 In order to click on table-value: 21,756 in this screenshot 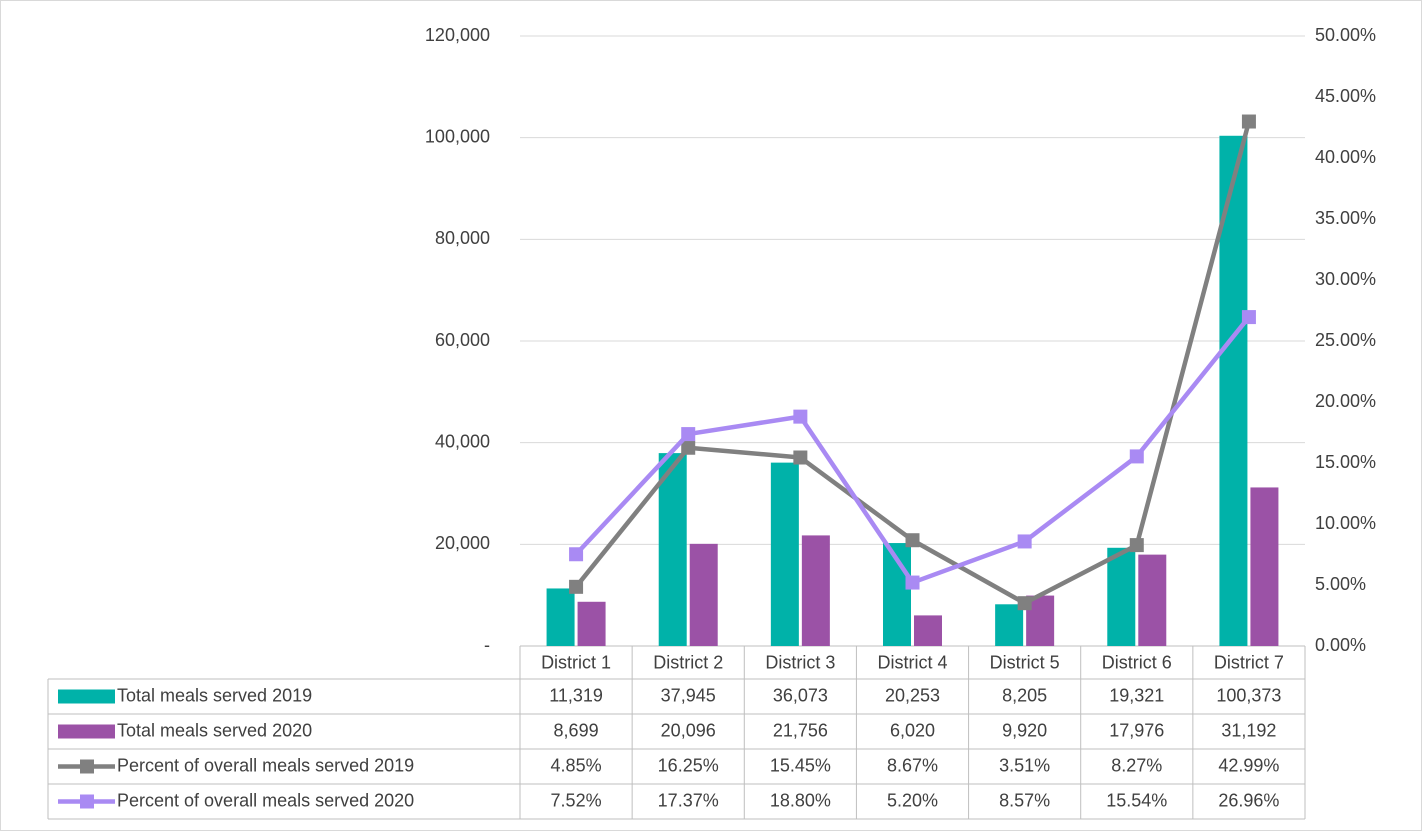, I will do `click(800, 730)`.